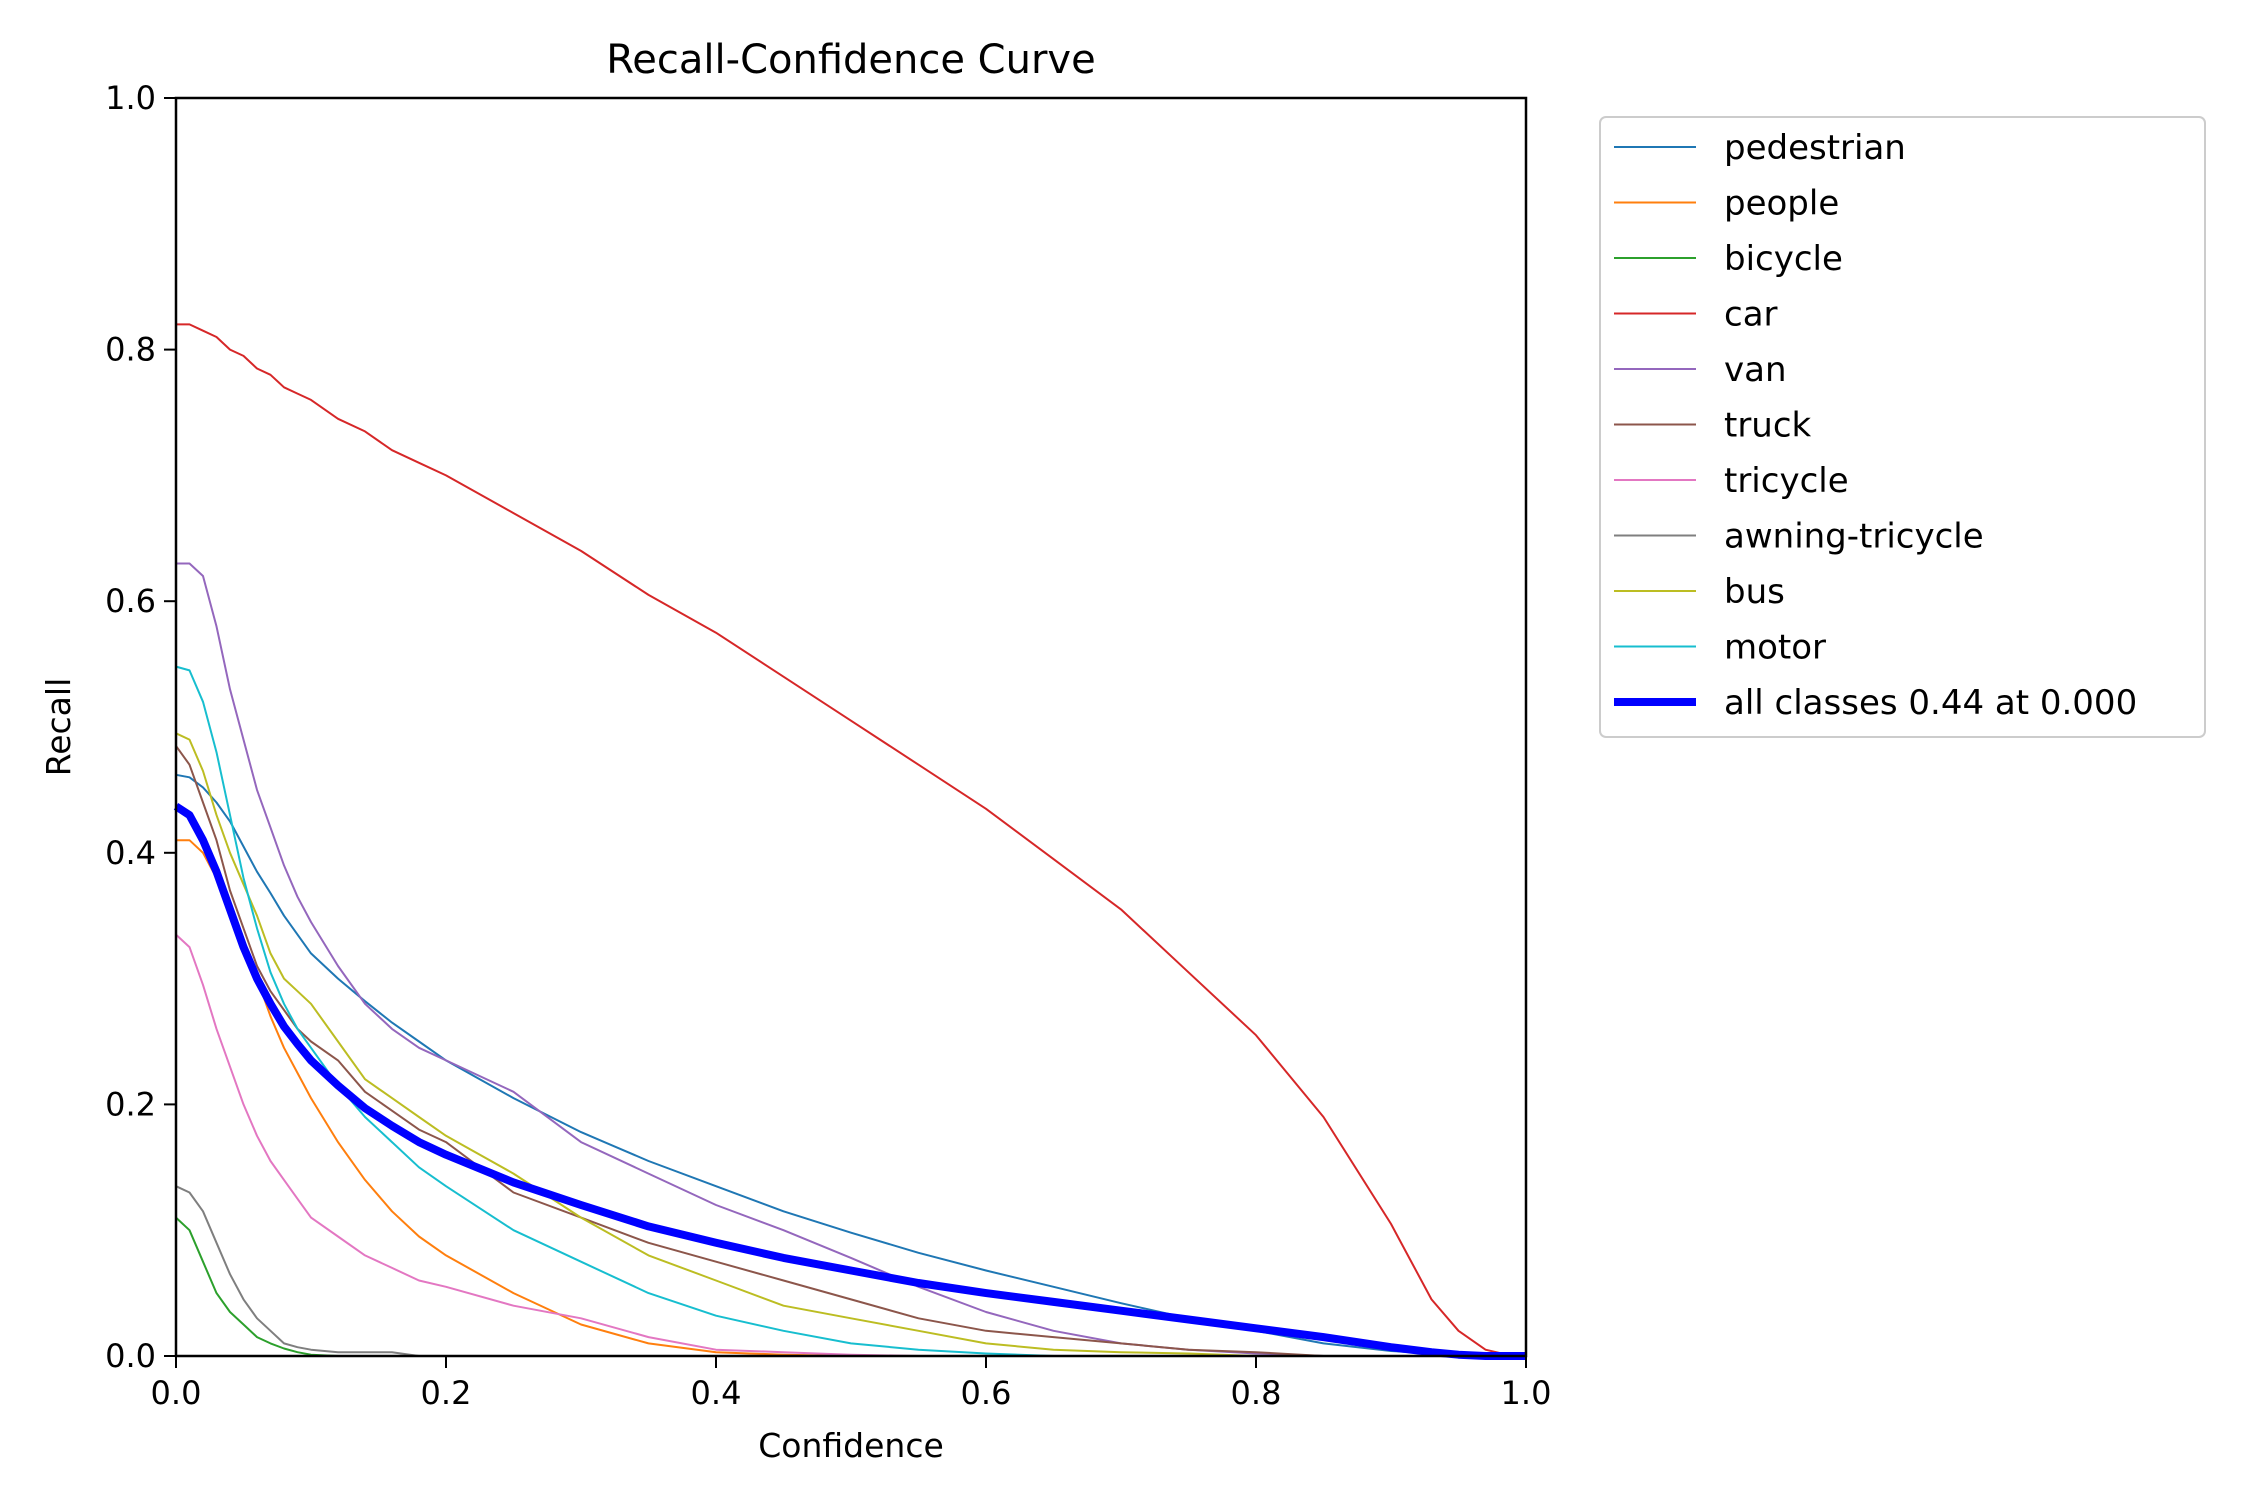 The image size is (2250, 1504). I want to click on legend-label: truck, so click(1768, 426).